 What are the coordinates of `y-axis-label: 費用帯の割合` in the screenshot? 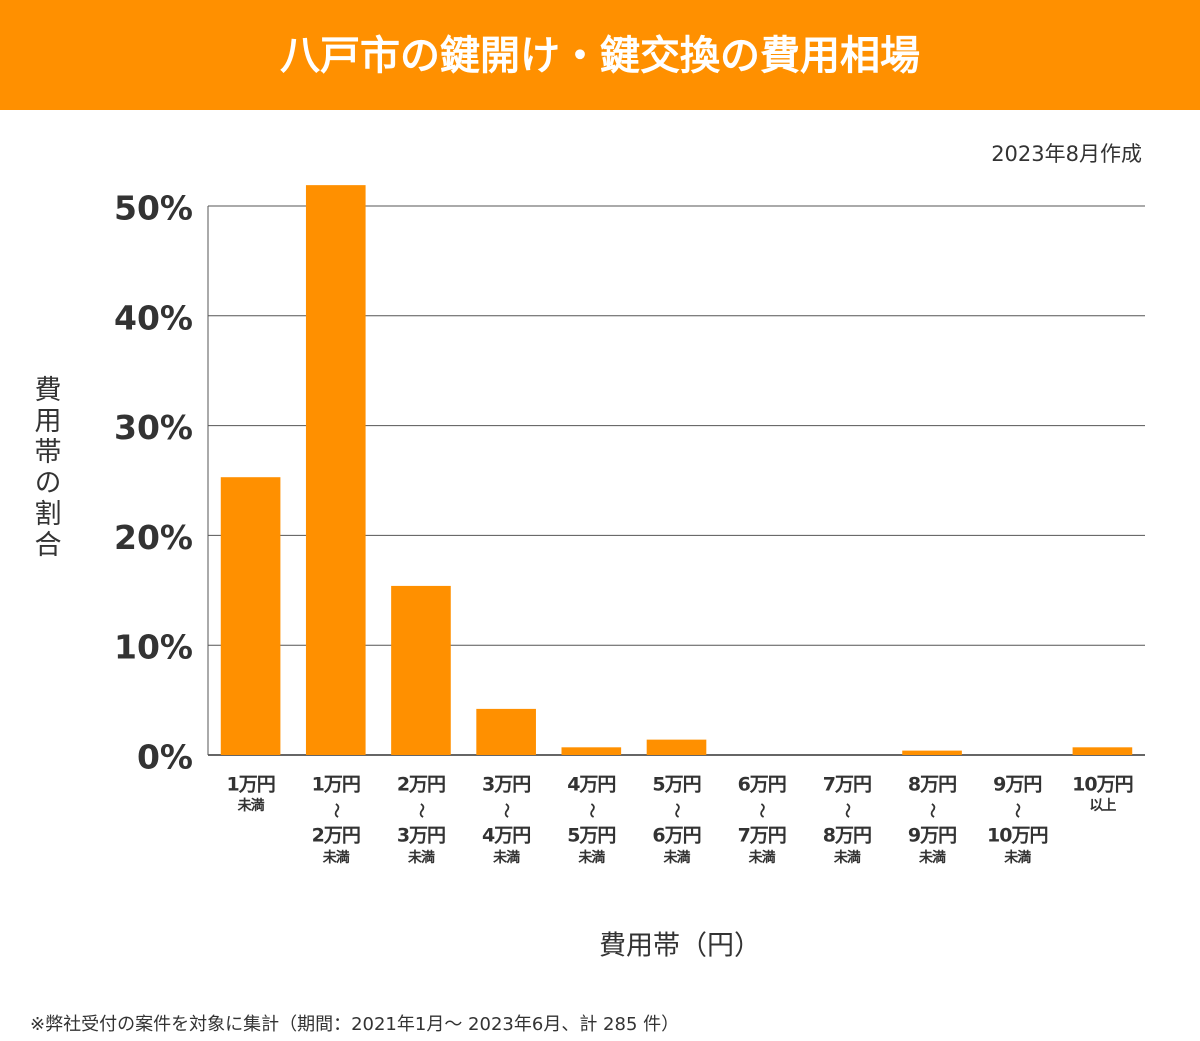 It's located at (46, 468).